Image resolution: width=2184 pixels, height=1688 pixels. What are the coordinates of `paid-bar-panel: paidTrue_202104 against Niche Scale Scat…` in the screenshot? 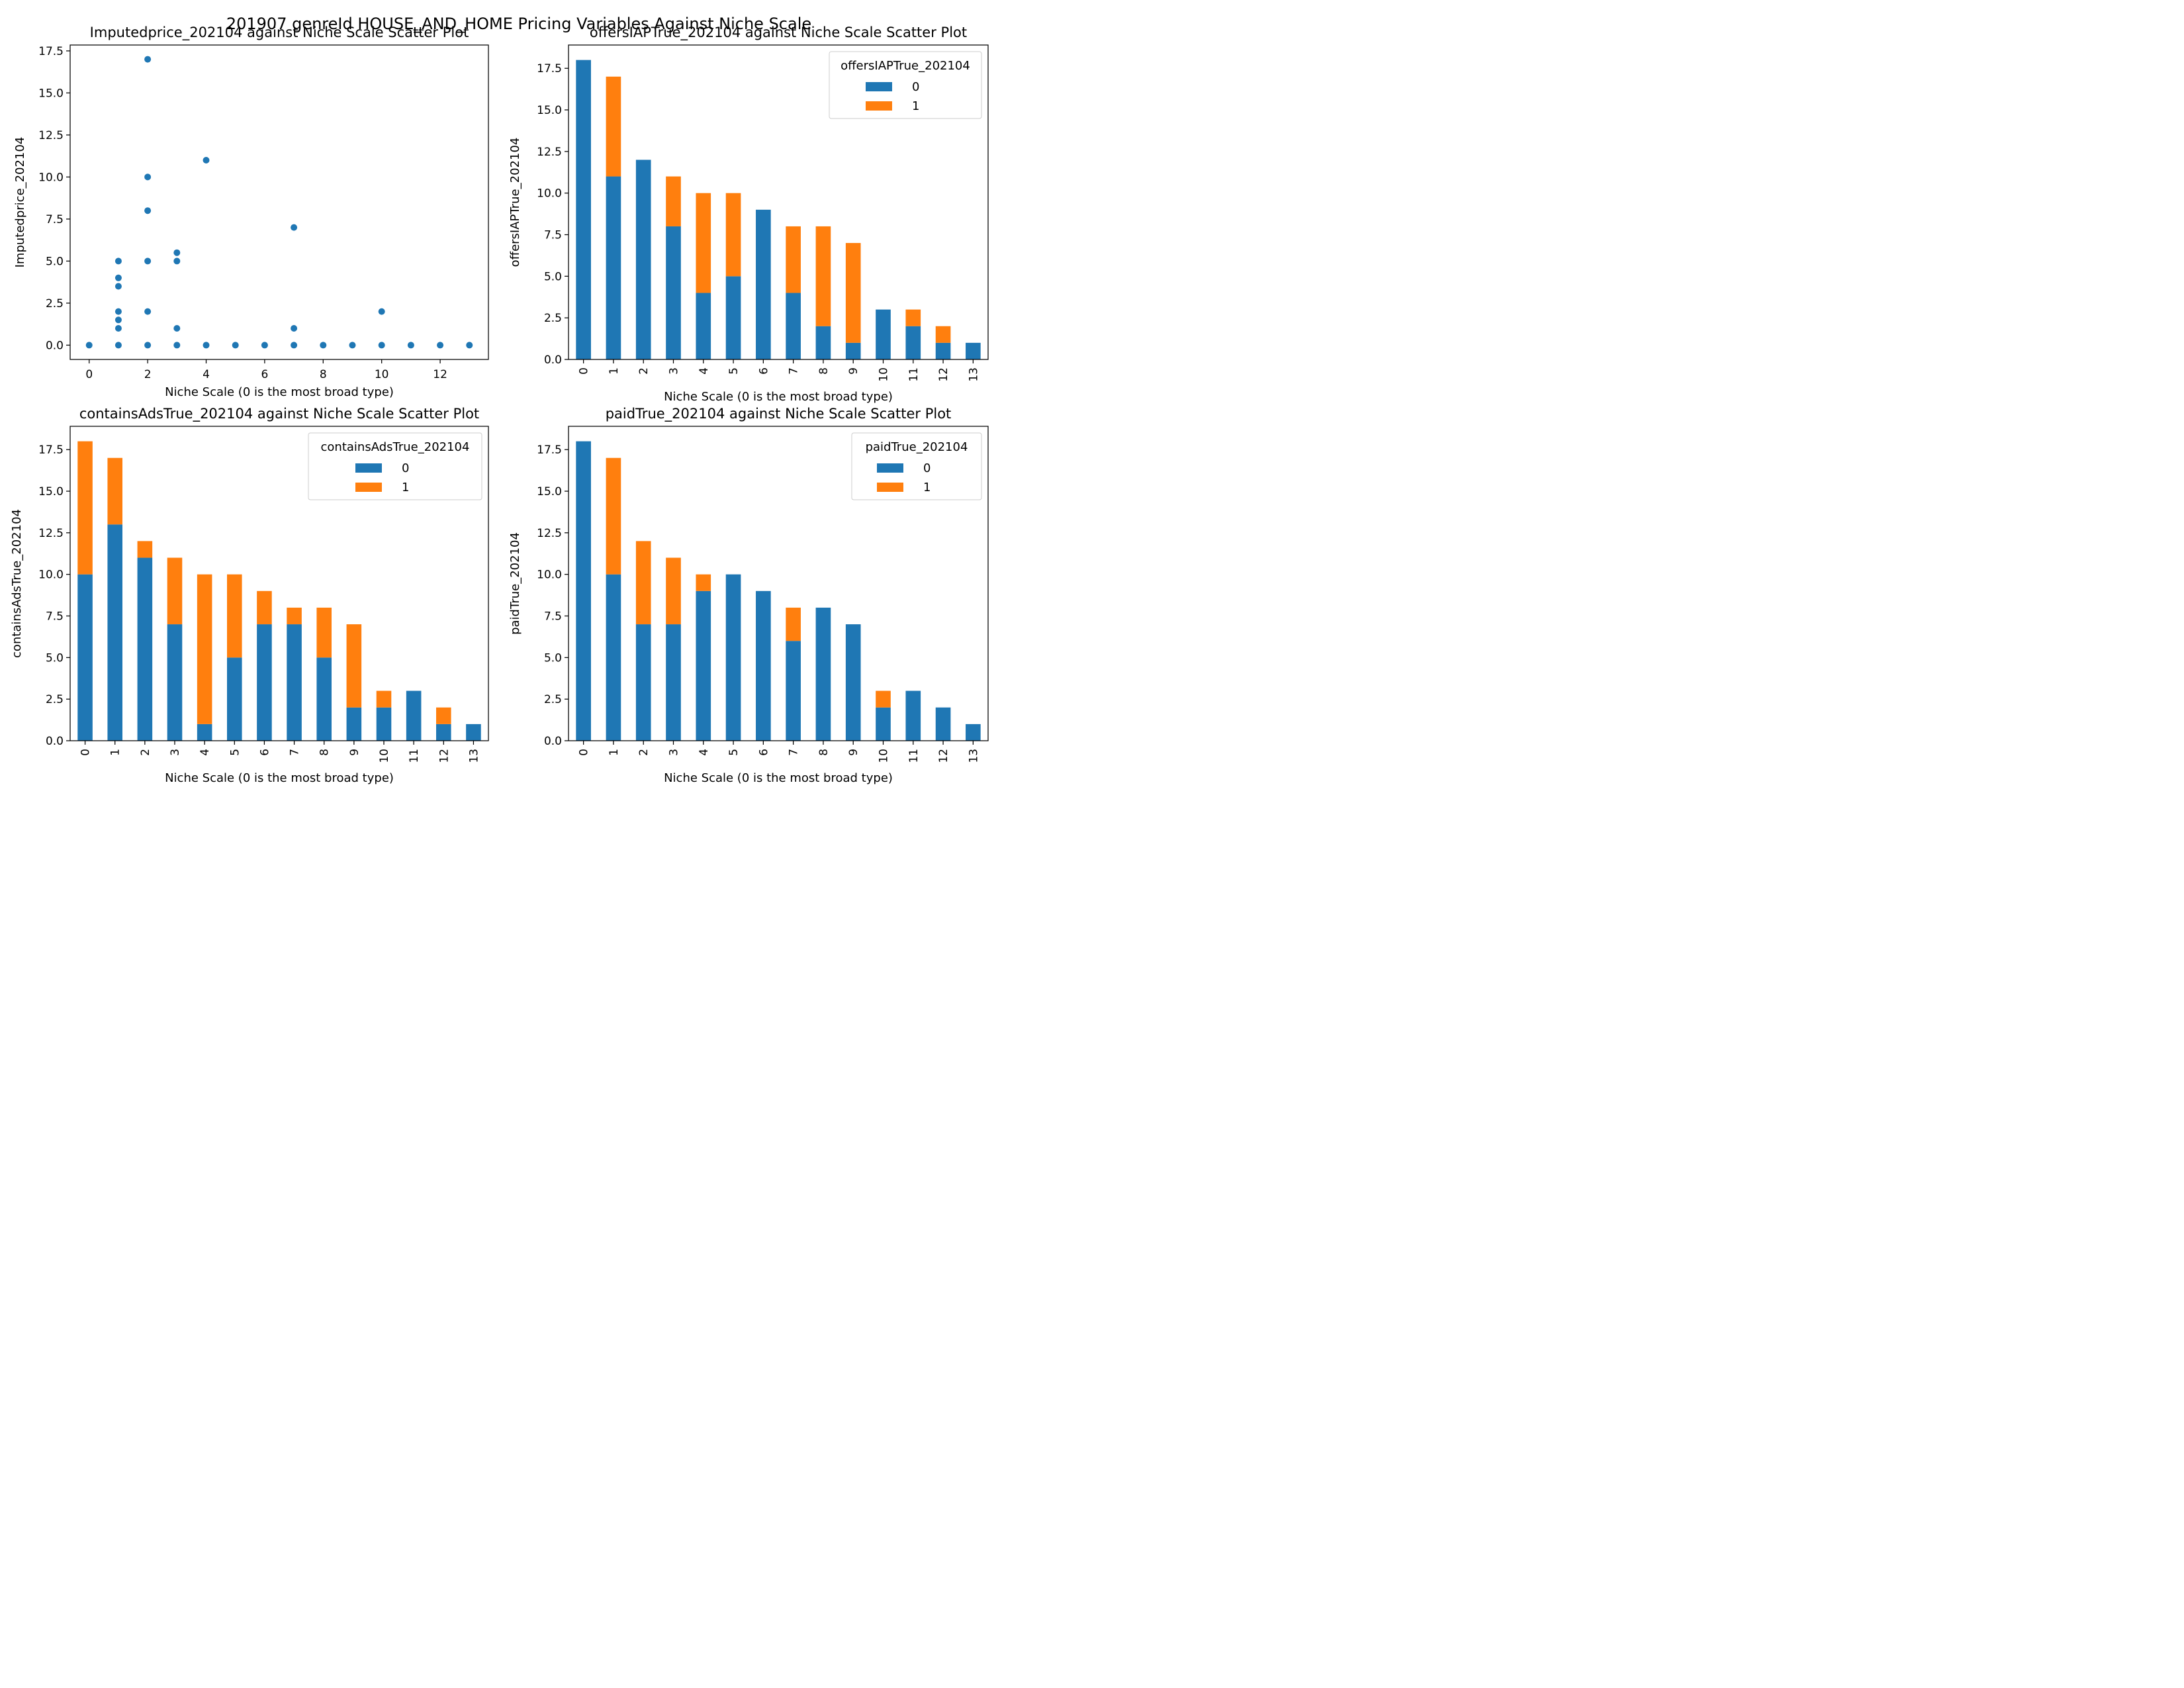 It's located at (748, 595).